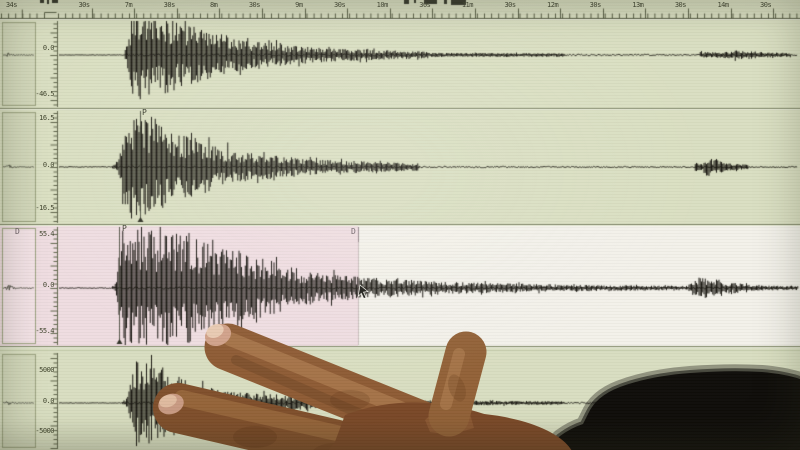 The image size is (800, 450). What do you see at coordinates (124, 228) in the screenshot?
I see `phase-marker-p-trace3: P` at bounding box center [124, 228].